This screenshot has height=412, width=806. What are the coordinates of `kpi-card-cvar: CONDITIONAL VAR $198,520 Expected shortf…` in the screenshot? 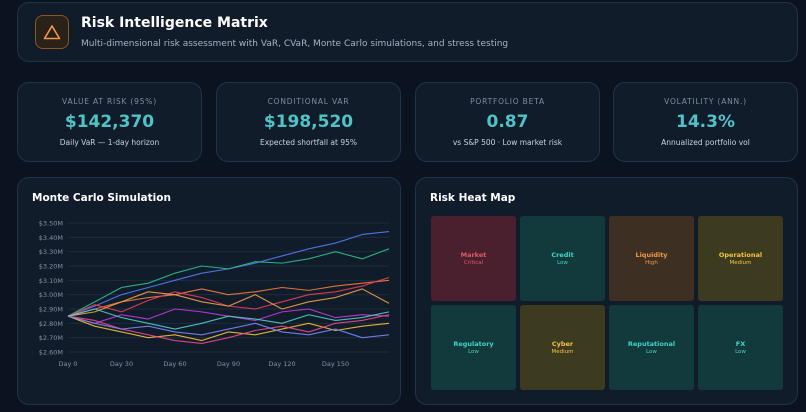 It's located at (308, 122).